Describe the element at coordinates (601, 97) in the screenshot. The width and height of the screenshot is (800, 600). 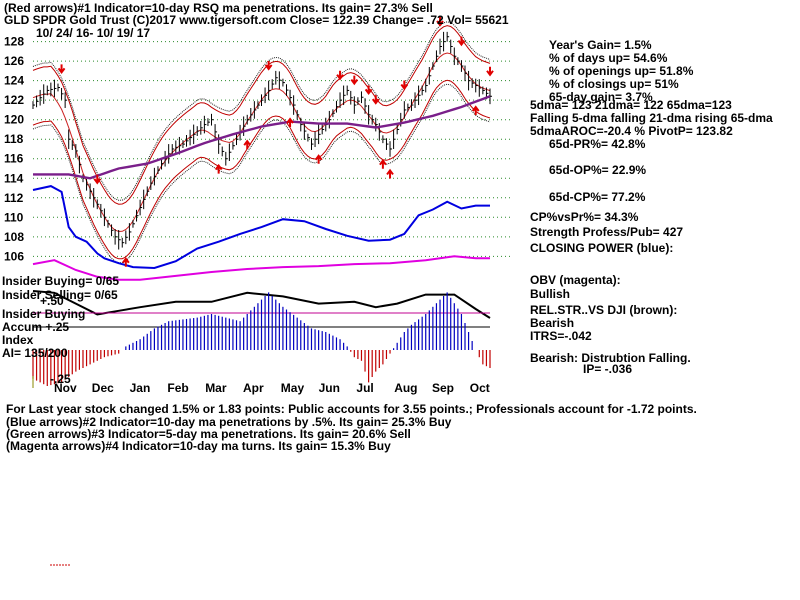
I see `stat-65-day-gain: 65-day gain= 3.7%` at that location.